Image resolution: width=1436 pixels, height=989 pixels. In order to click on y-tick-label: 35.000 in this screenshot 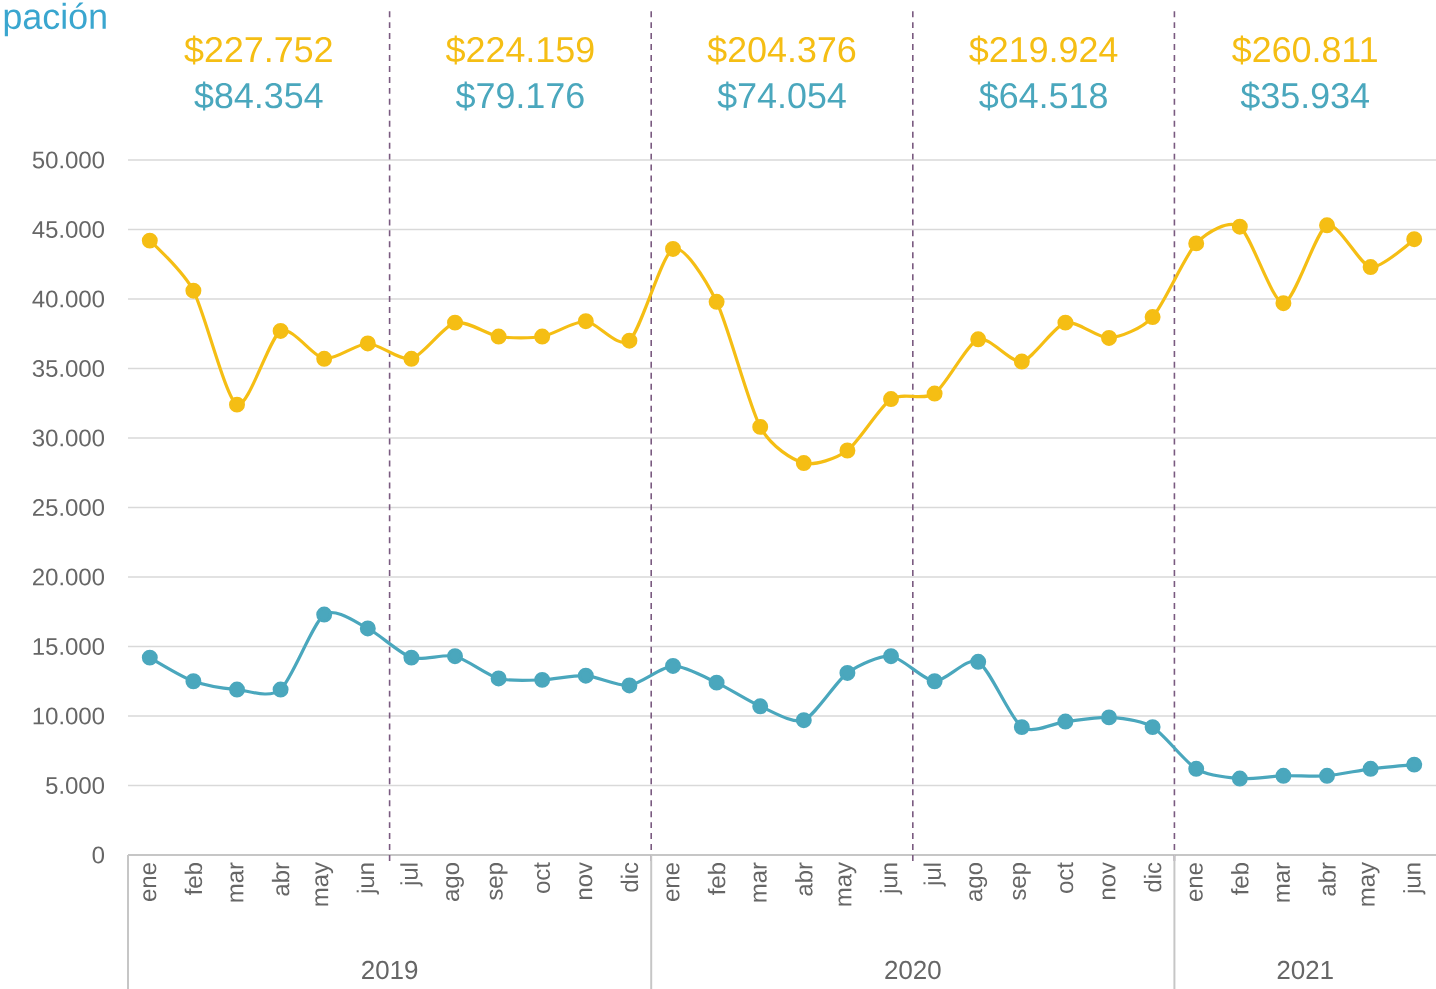, I will do `click(68, 368)`.